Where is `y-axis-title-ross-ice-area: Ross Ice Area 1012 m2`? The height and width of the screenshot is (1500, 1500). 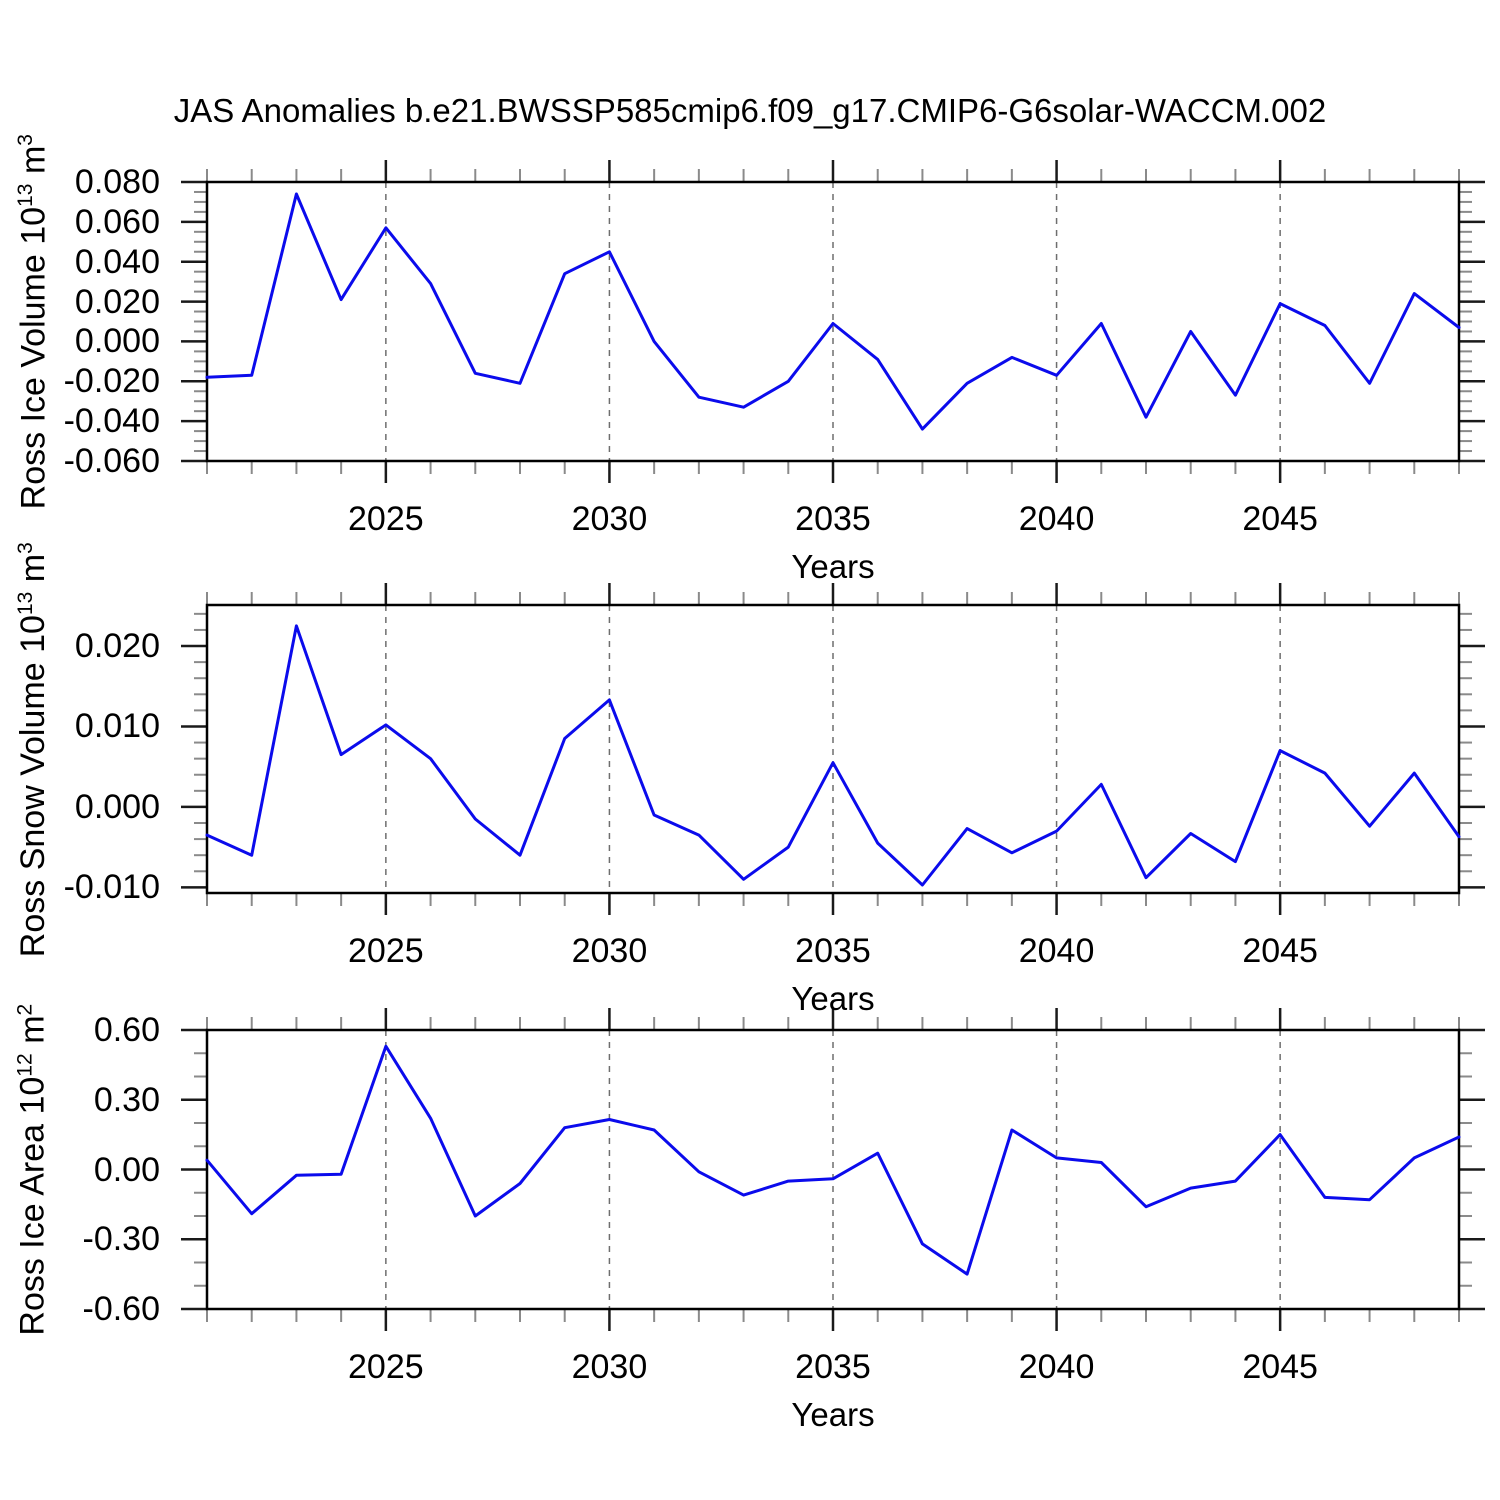 y-axis-title-ross-ice-area: Ross Ice Area 1012 m2 is located at coordinates (32, 1169).